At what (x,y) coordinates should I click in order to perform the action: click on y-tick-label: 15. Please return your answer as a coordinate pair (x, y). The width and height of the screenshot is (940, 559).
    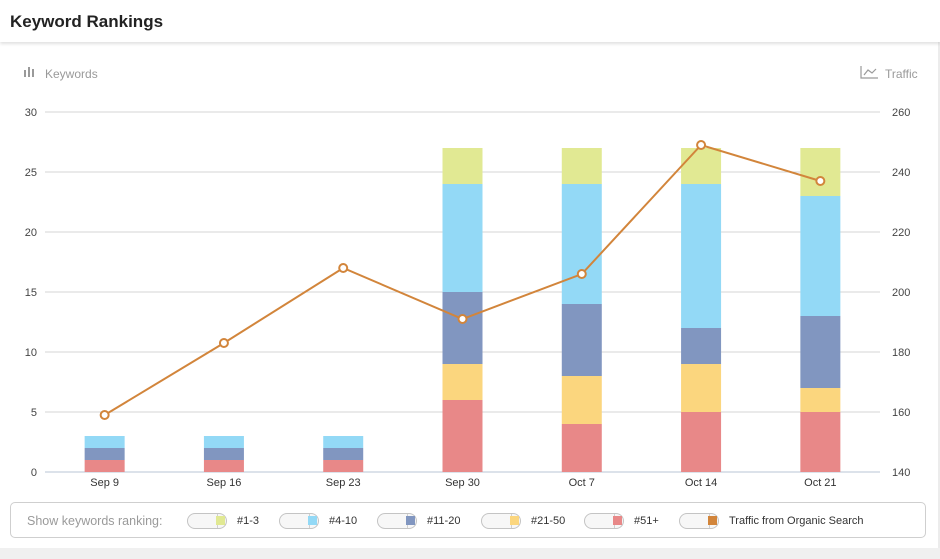
    Looking at the image, I should click on (31, 293).